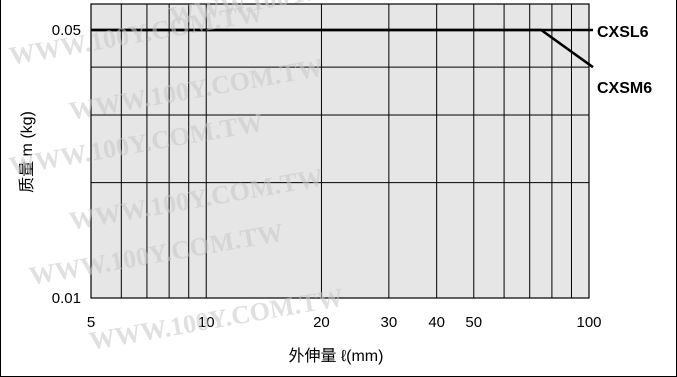 Image resolution: width=677 pixels, height=377 pixels. Describe the element at coordinates (624, 88) in the screenshot. I see `series-label-cxsm6: CXSM6` at that location.